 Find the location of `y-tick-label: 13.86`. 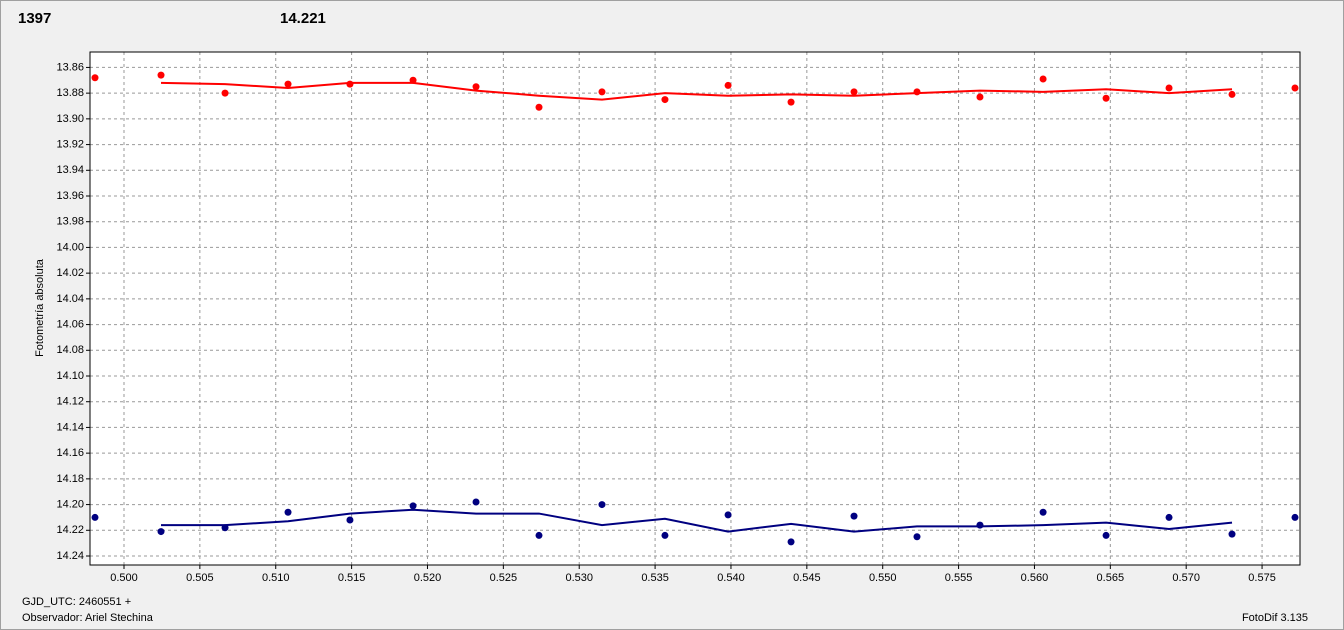

y-tick-label: 13.86 is located at coordinates (70, 67).